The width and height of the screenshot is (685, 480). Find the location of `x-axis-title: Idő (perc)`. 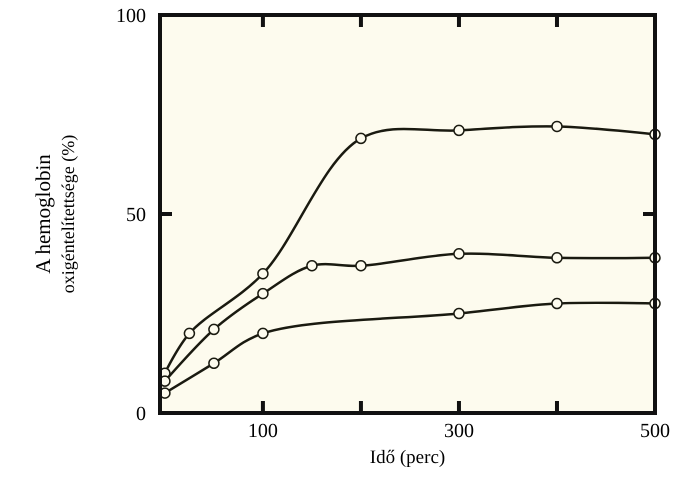

x-axis-title: Idő (perc) is located at coordinates (408, 457).